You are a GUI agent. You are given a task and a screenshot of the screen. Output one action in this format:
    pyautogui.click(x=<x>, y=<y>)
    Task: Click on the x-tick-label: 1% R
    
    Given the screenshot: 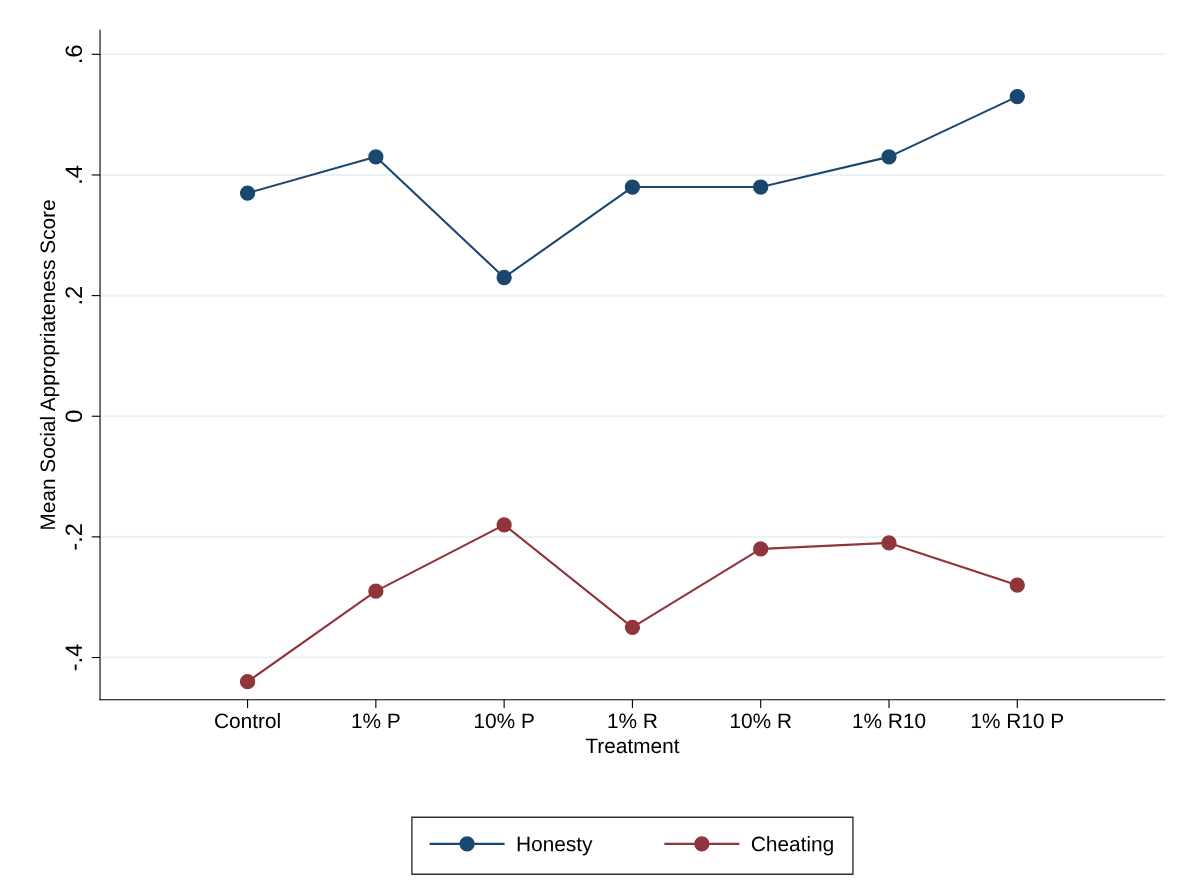 What is the action you would take?
    pyautogui.click(x=632, y=721)
    